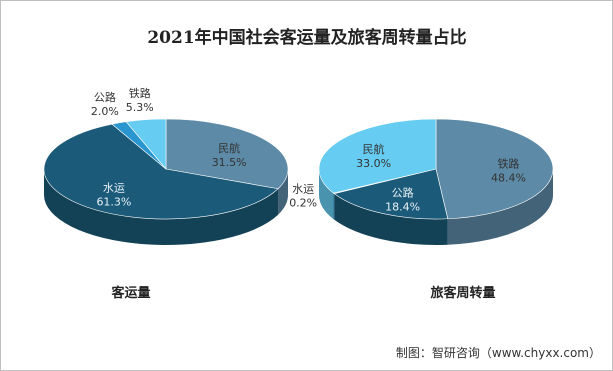 This screenshot has width=613, height=371. What do you see at coordinates (229, 162) in the screenshot?
I see `label-value: 31.5%` at bounding box center [229, 162].